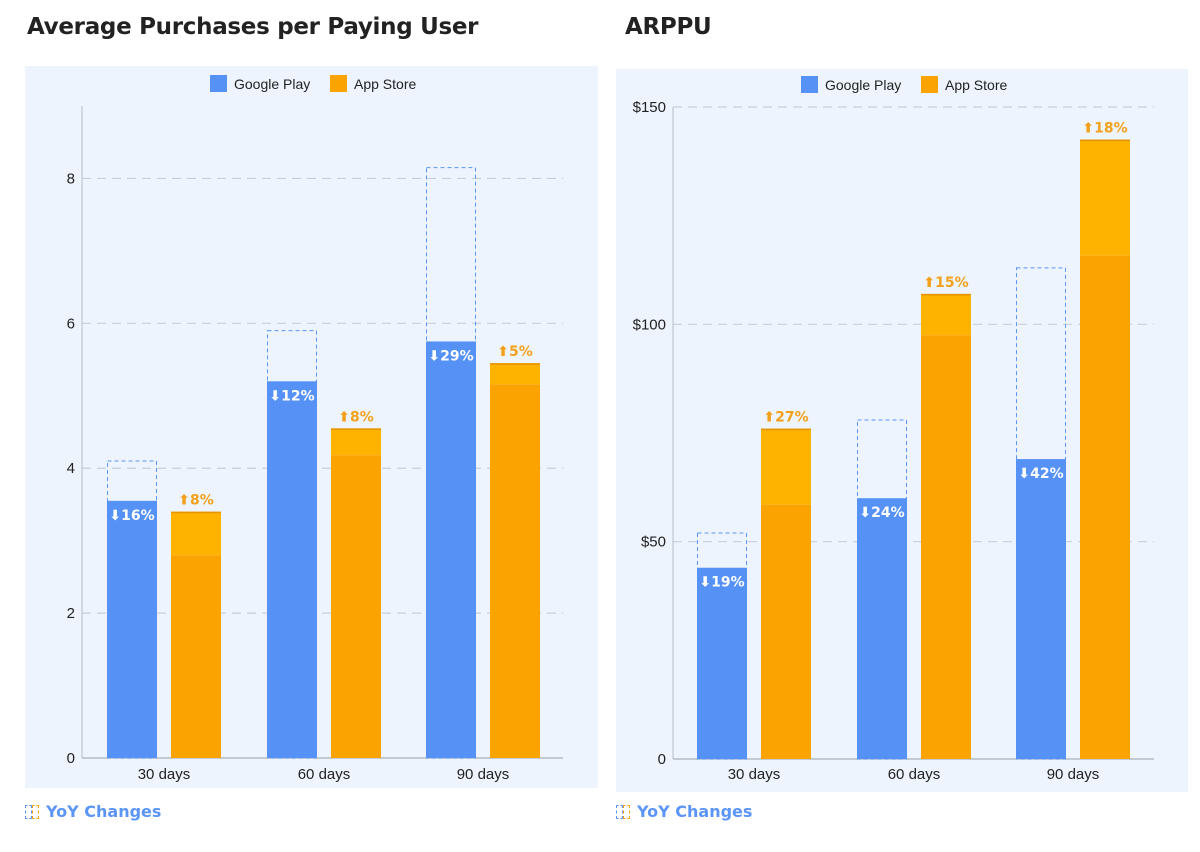 The width and height of the screenshot is (1200, 852). What do you see at coordinates (1040, 474) in the screenshot?
I see `change-label-google-play: ⬇42%` at bounding box center [1040, 474].